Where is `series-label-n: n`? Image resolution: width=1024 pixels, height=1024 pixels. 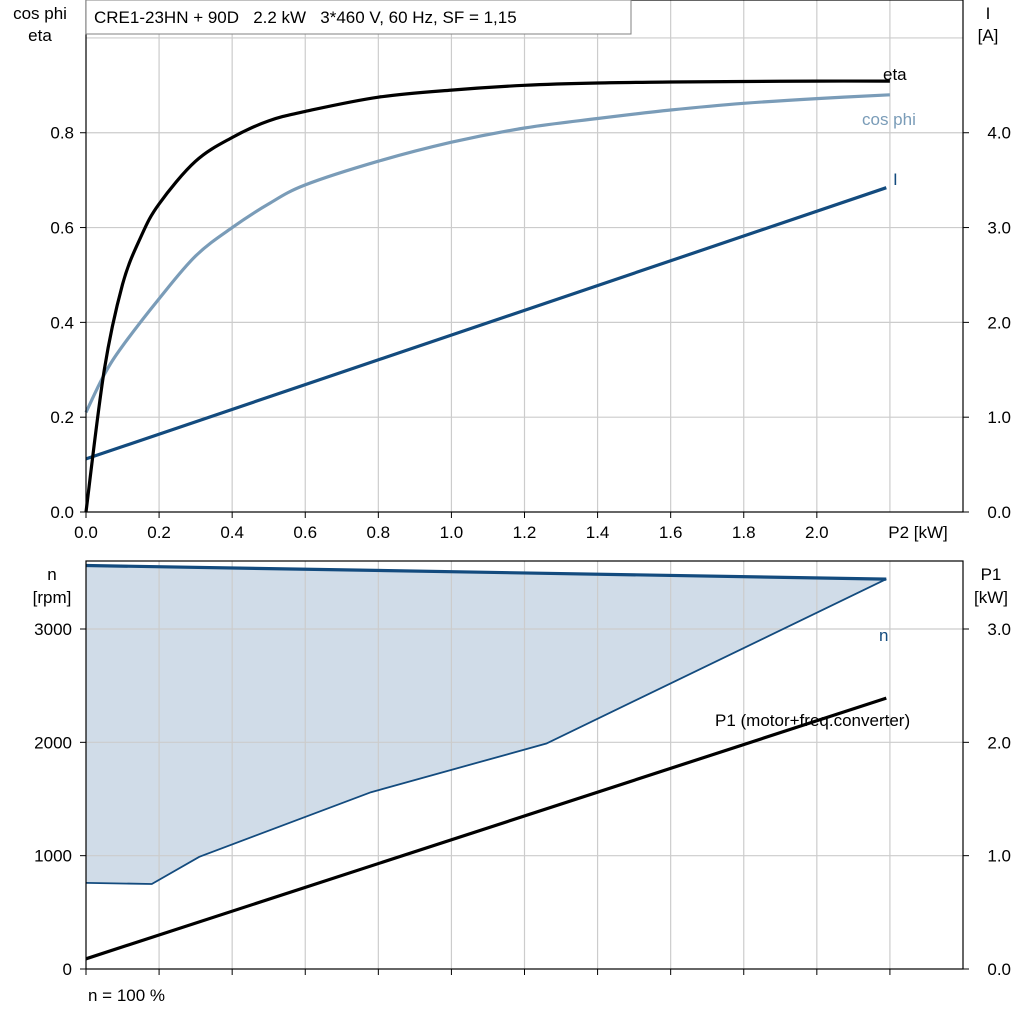 series-label-n: n is located at coordinates (883, 635).